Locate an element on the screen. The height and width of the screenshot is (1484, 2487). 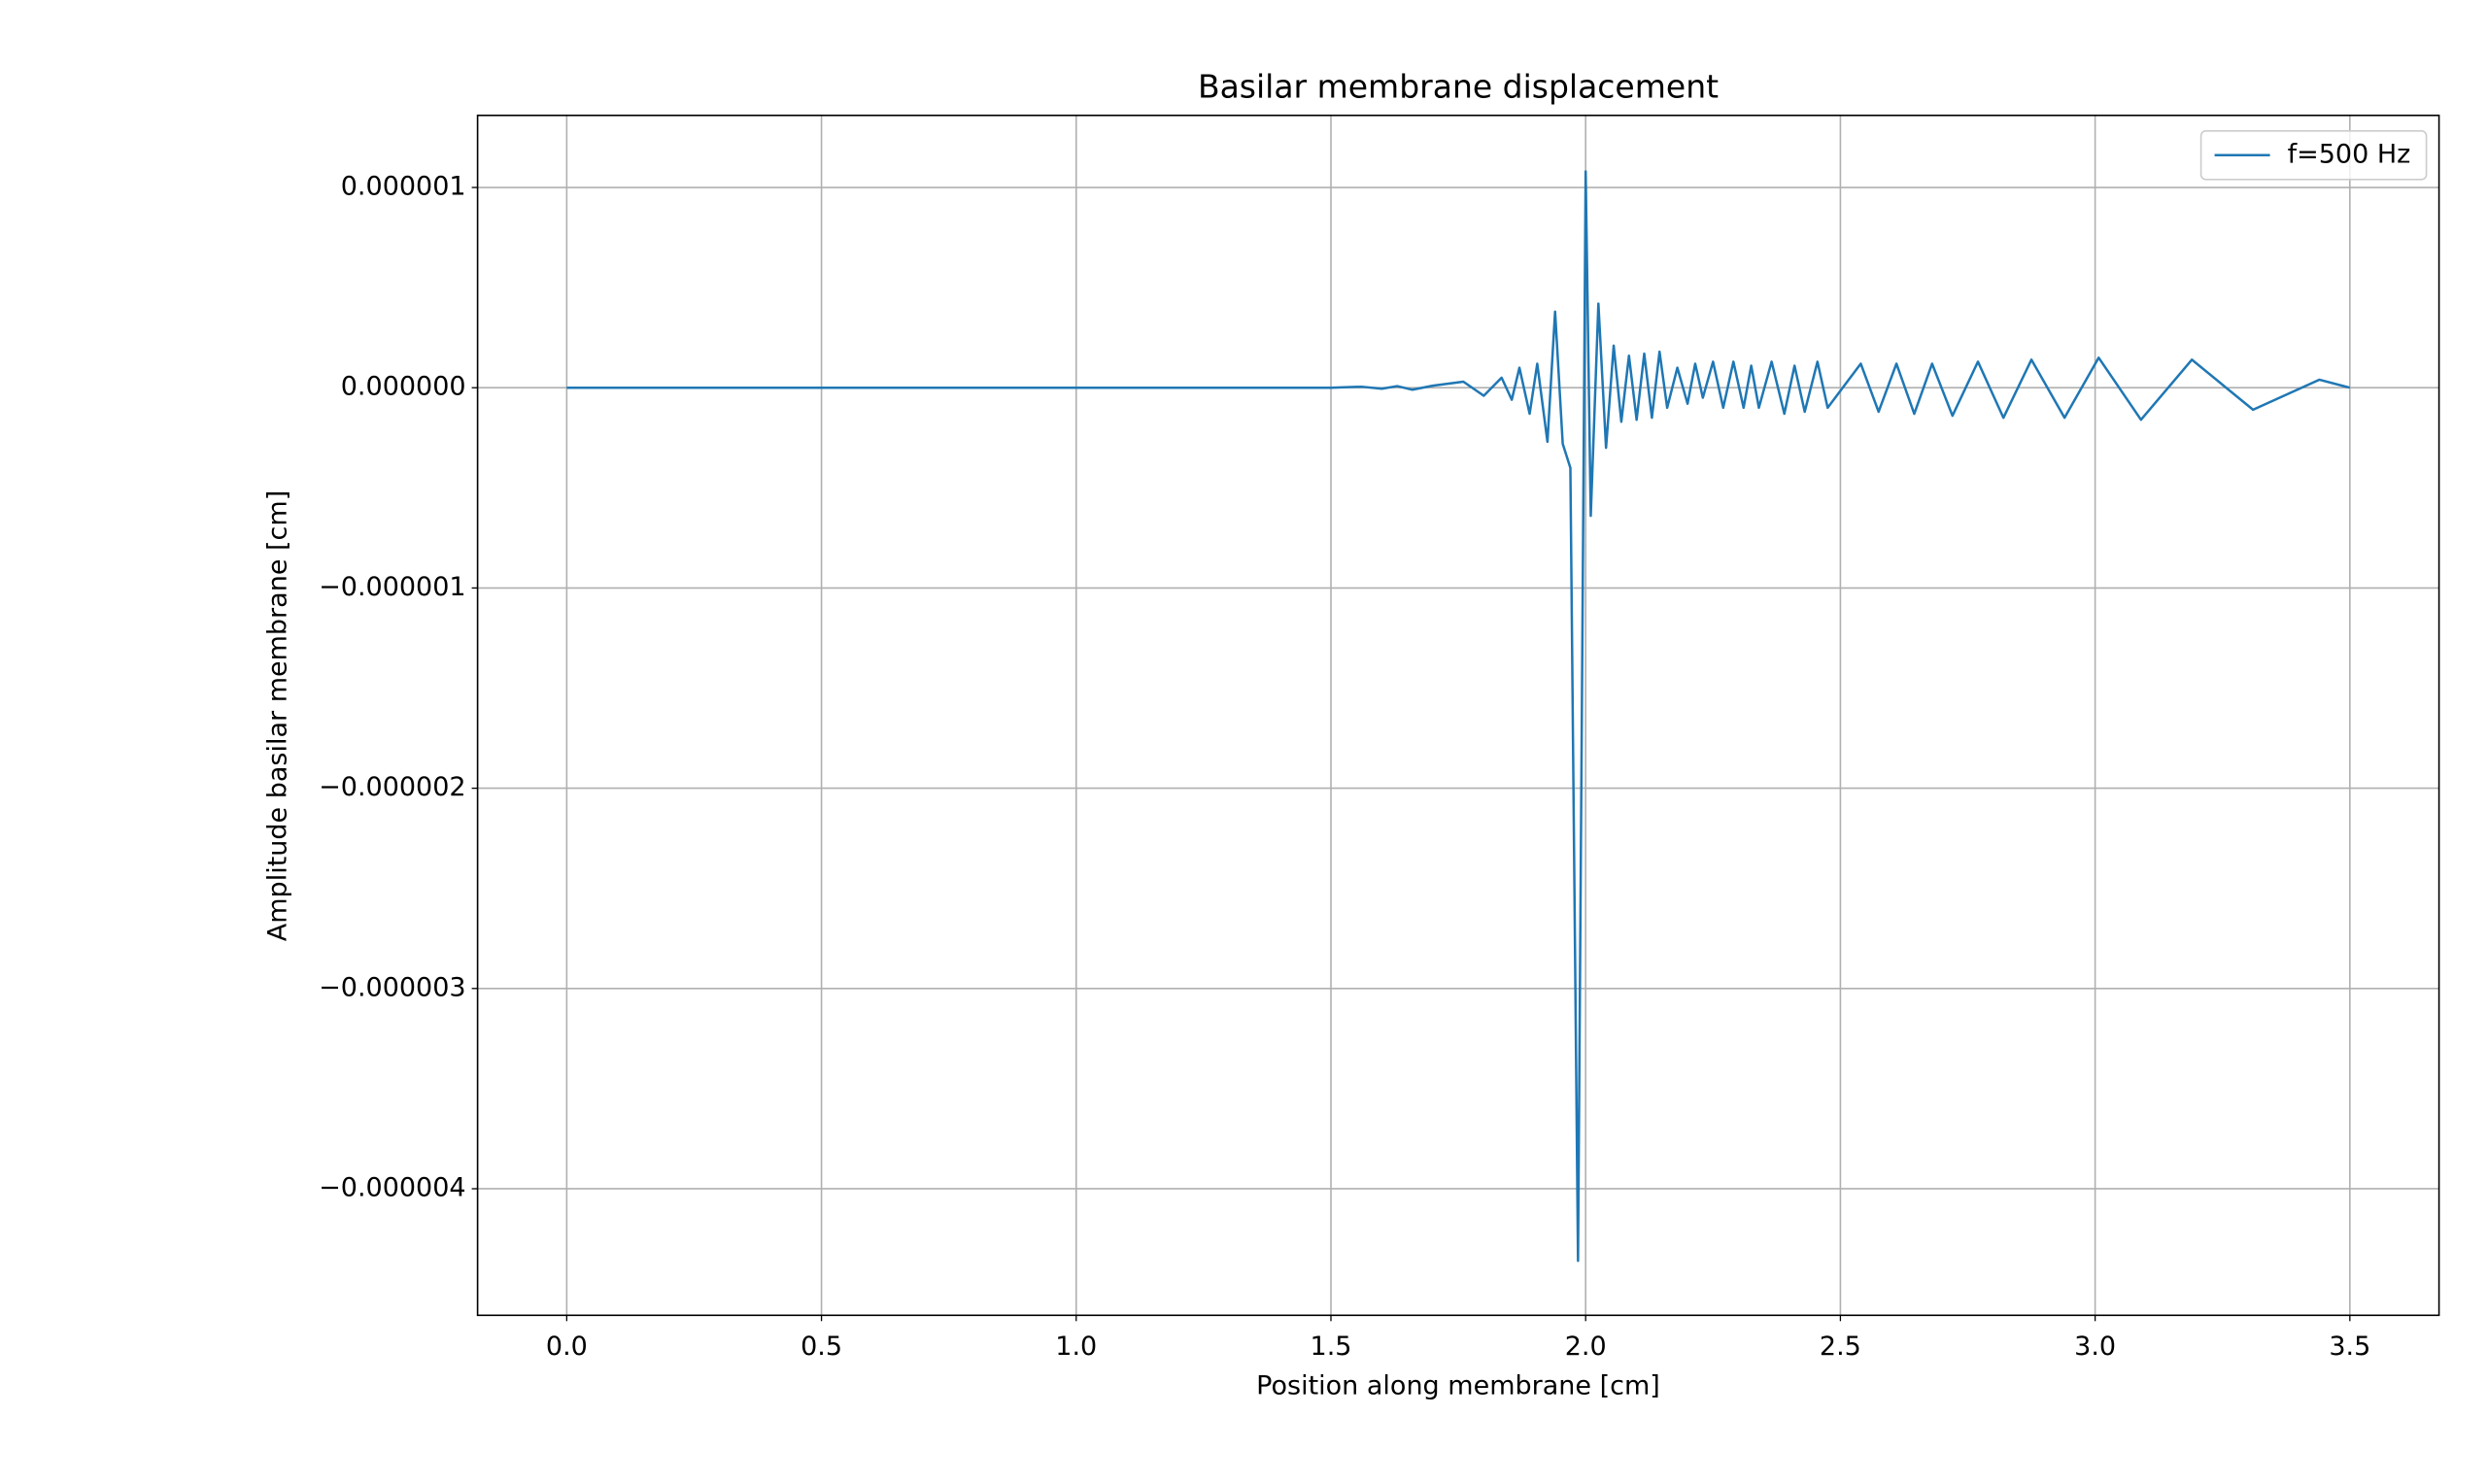
x-axis-label: Position along membrane [cm] is located at coordinates (1458, 1386).